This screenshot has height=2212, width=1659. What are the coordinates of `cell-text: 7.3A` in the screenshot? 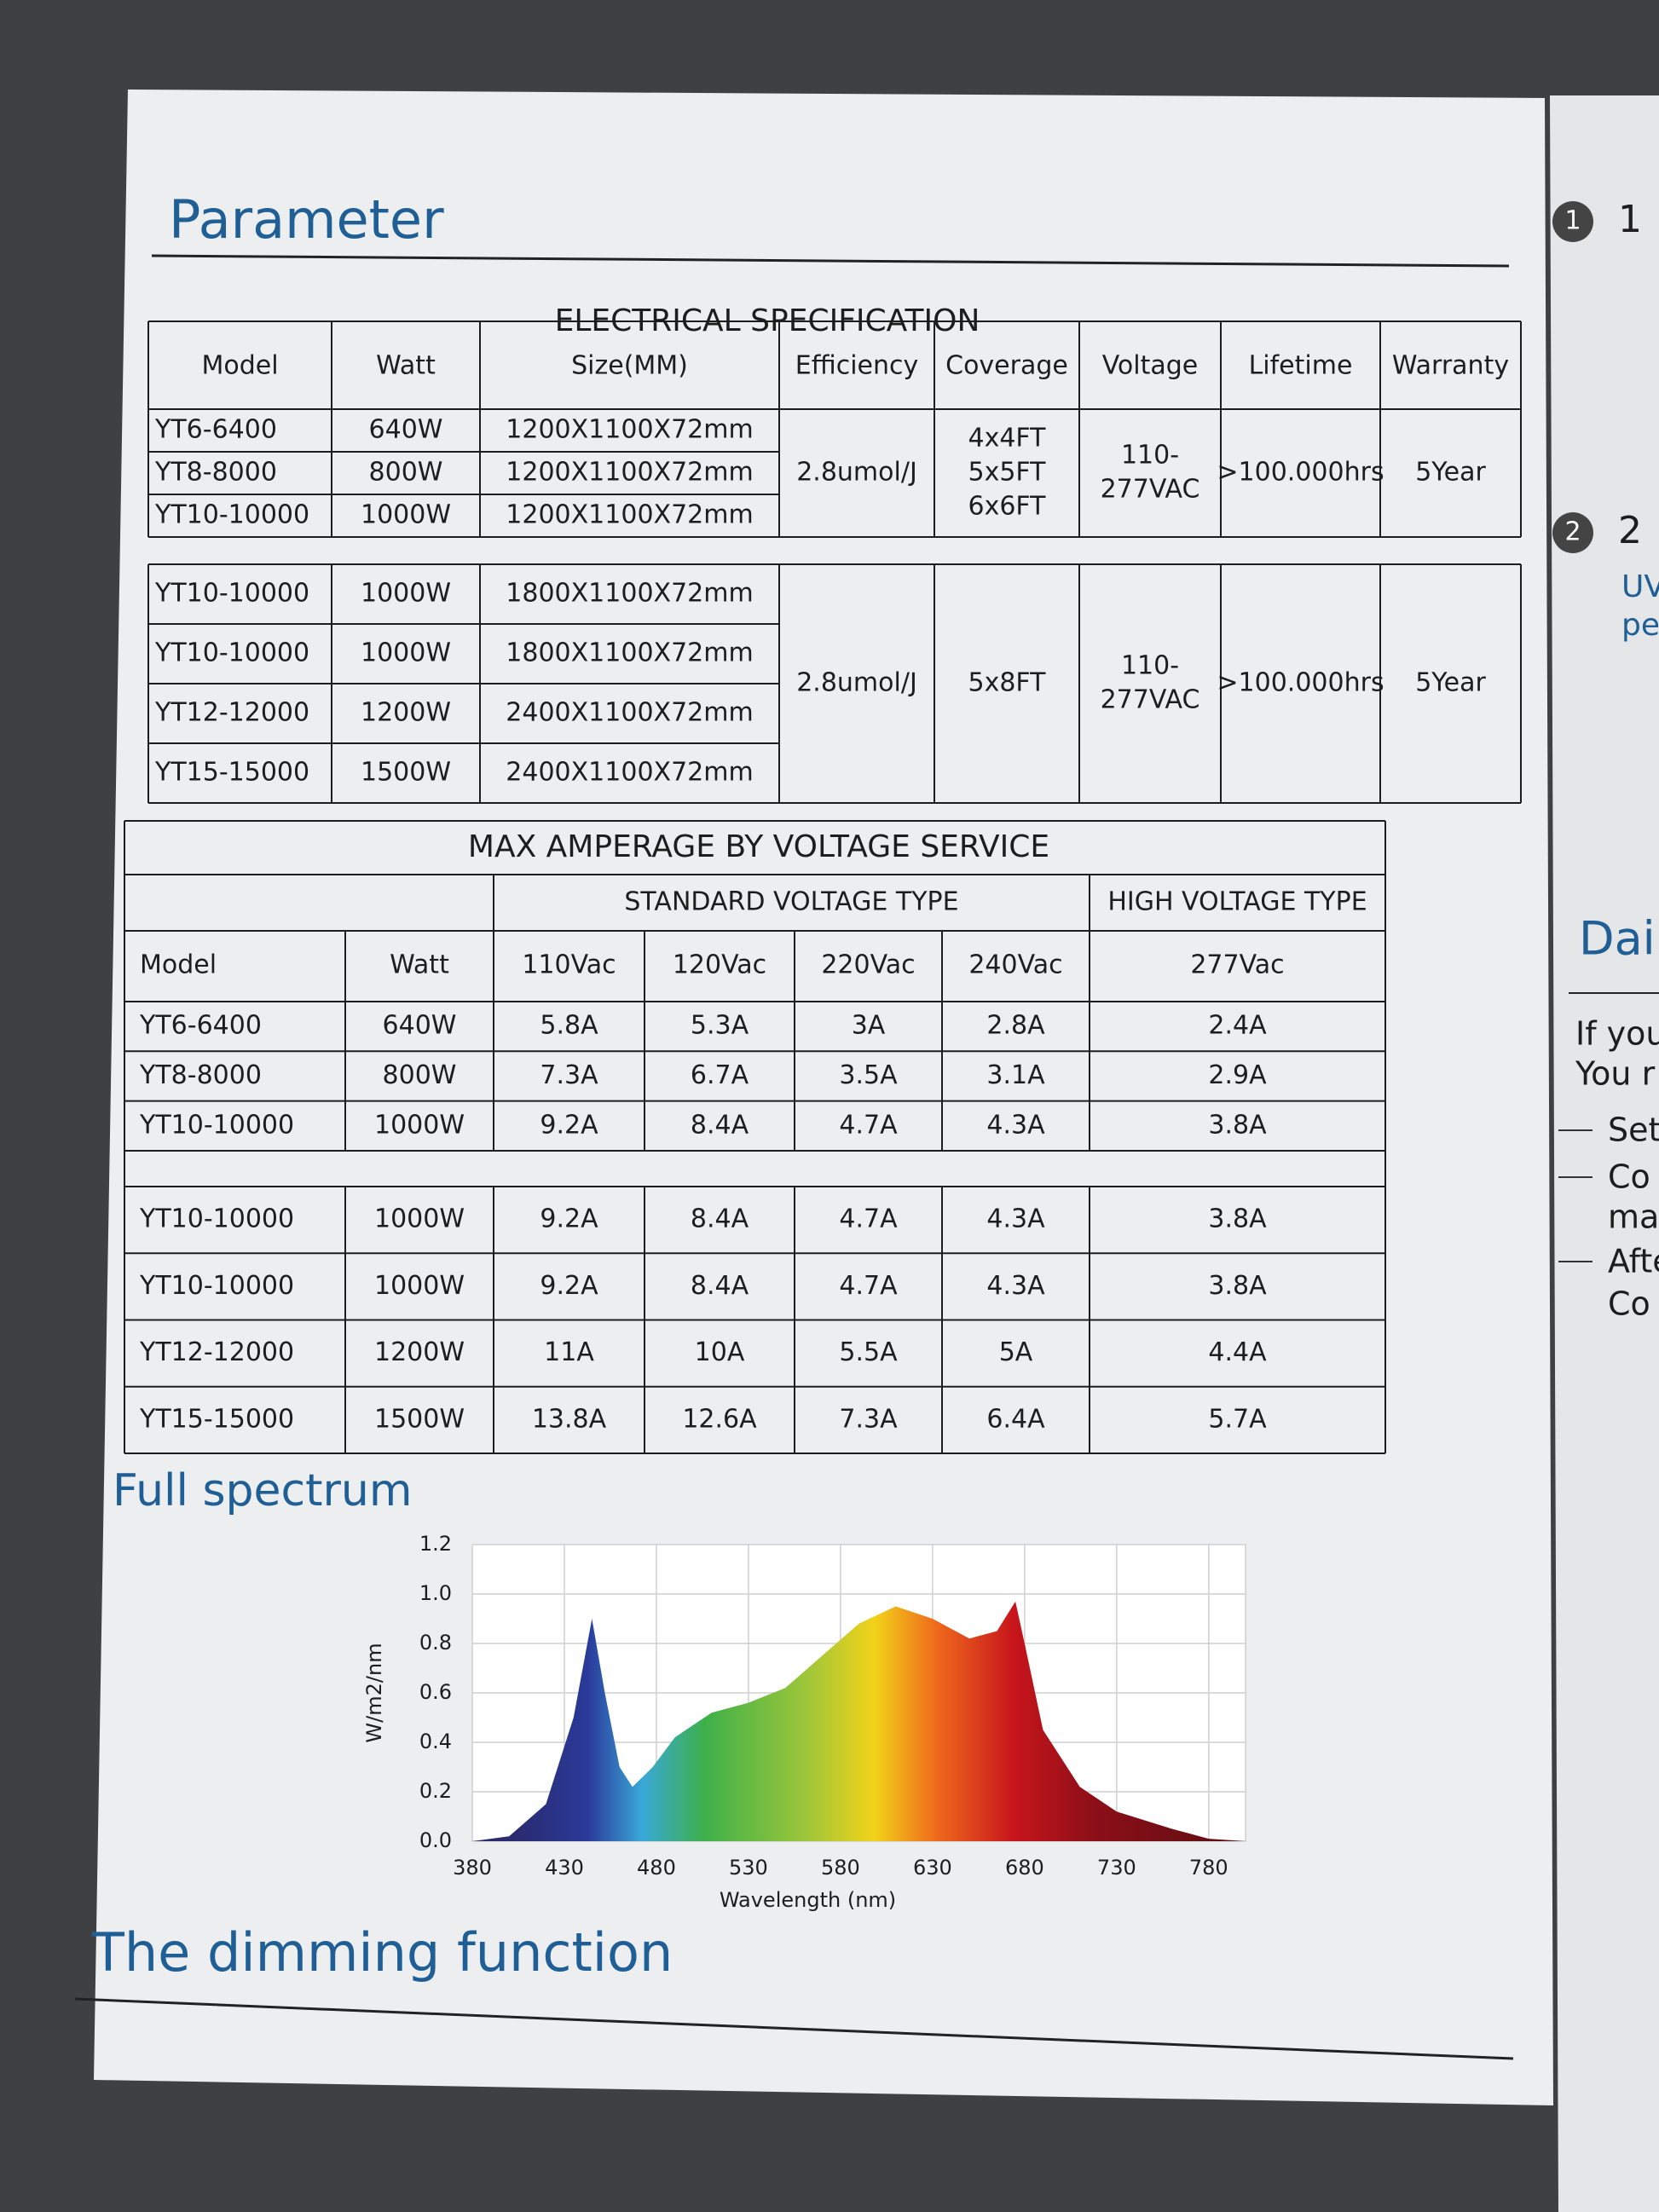 It's located at (869, 1419).